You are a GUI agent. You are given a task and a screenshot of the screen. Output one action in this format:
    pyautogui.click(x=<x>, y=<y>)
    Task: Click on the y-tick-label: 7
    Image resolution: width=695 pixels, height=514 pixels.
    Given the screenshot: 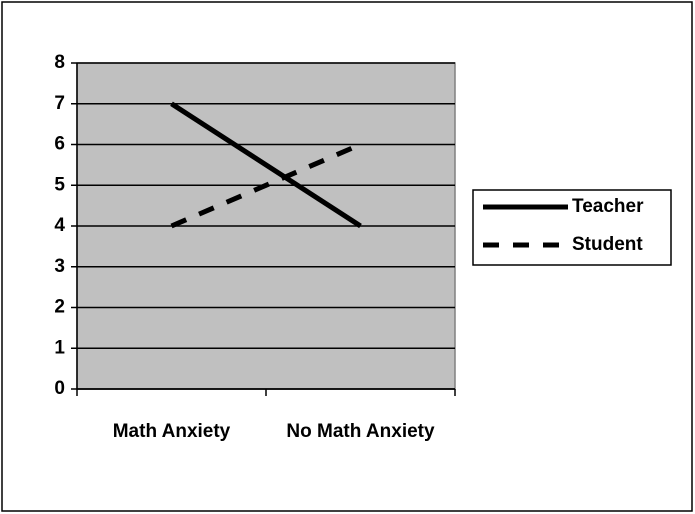 What is the action you would take?
    pyautogui.click(x=59, y=103)
    